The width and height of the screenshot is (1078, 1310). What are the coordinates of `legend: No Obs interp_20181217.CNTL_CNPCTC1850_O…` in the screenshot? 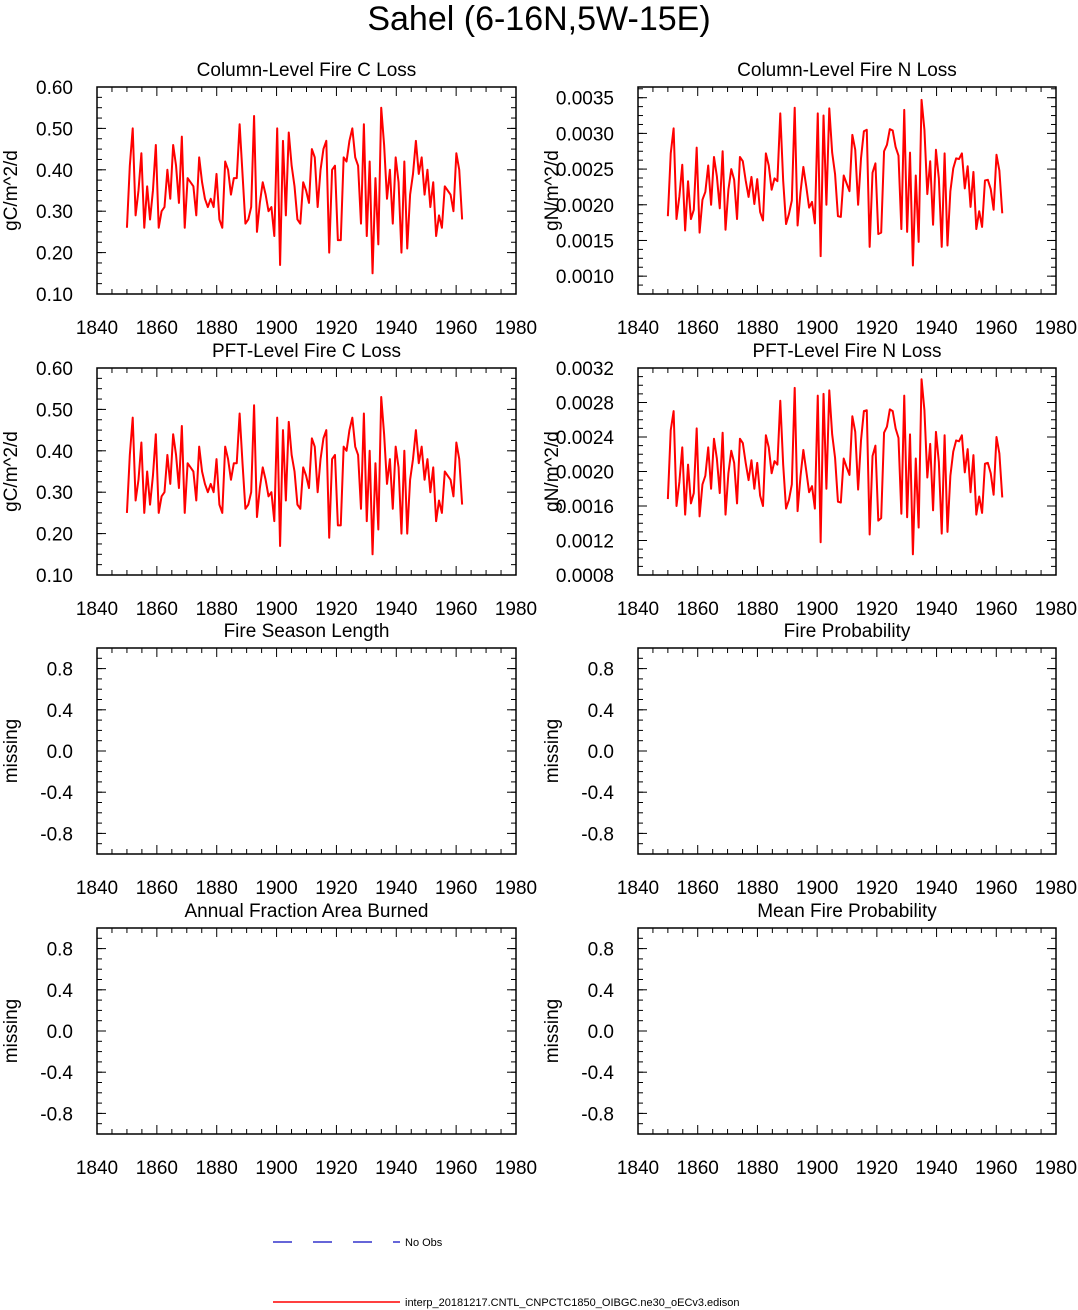 It's located at (506, 1273).